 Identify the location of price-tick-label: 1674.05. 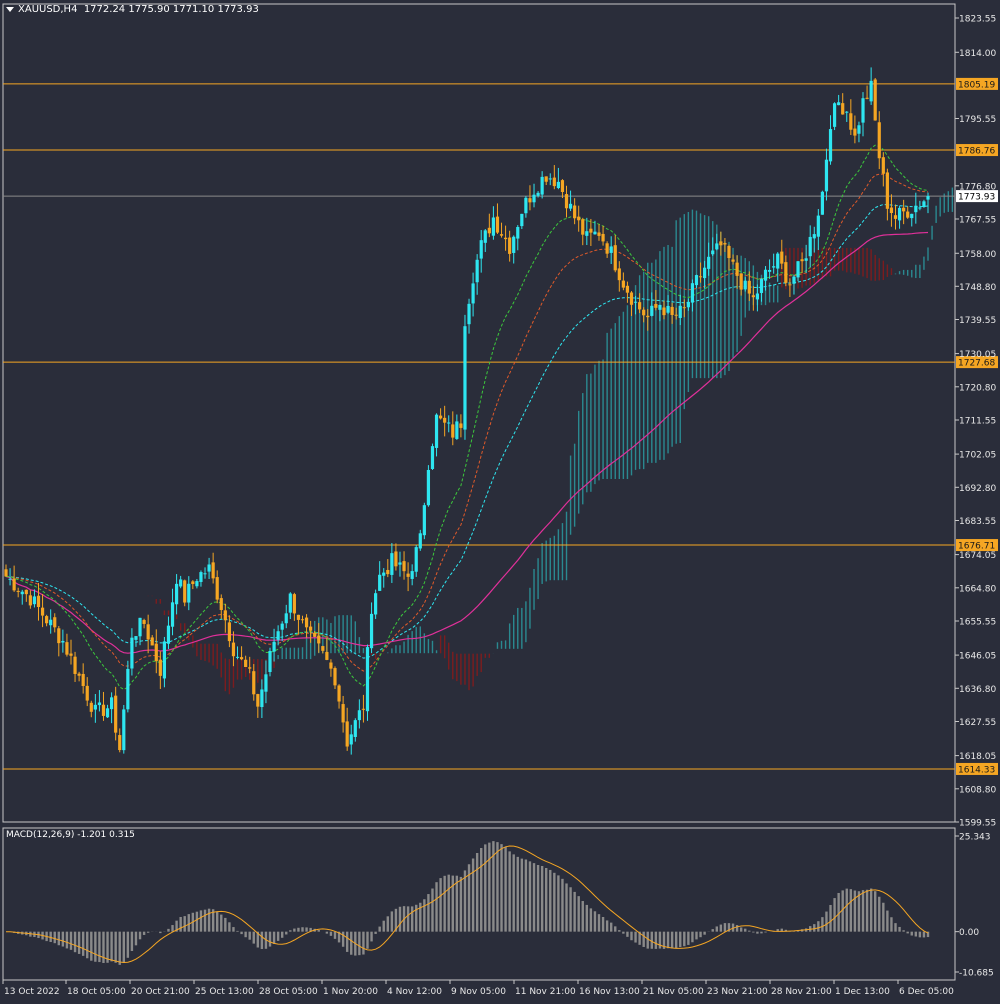
(977, 556).